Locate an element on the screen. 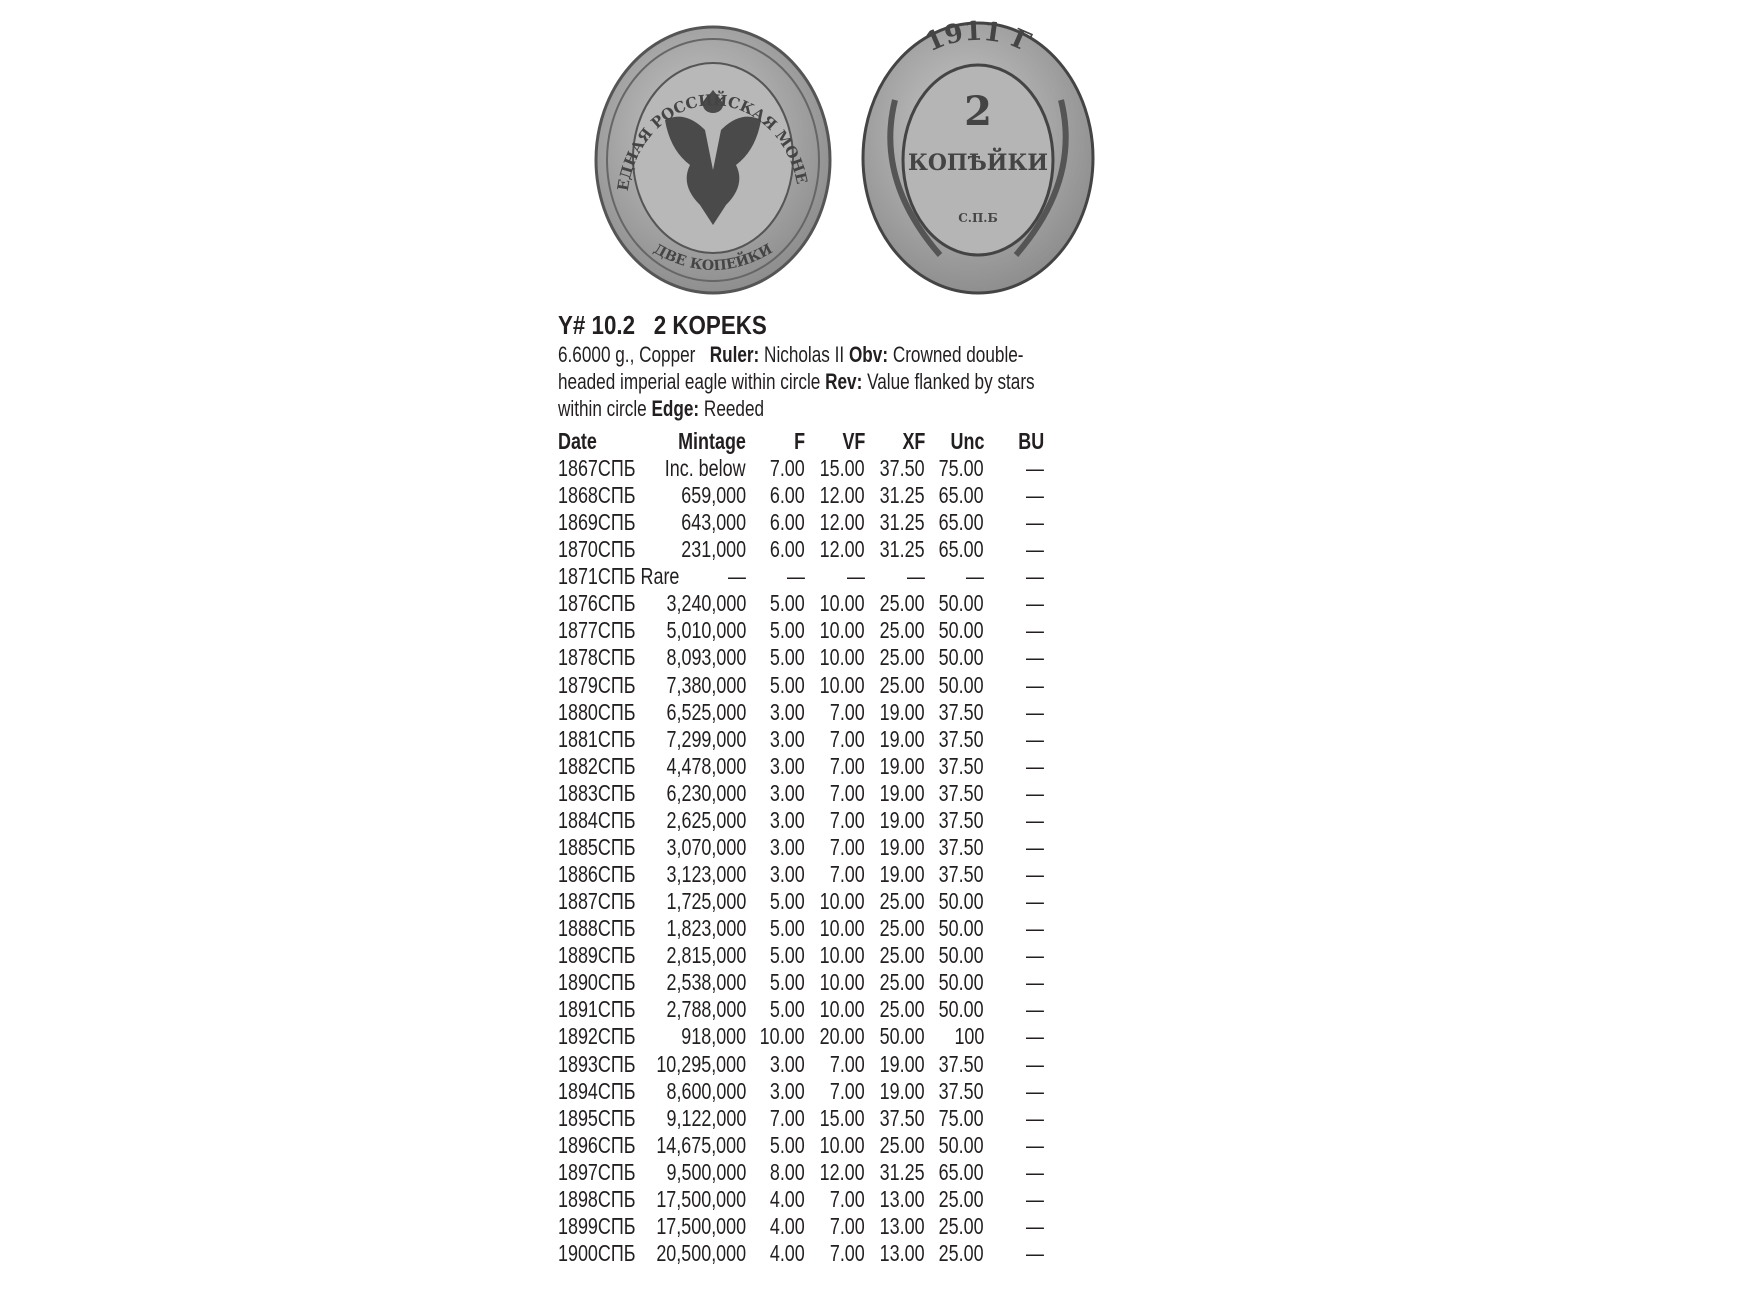 The height and width of the screenshot is (1300, 1750). cell-date: 1890СПБ is located at coordinates (597, 982).